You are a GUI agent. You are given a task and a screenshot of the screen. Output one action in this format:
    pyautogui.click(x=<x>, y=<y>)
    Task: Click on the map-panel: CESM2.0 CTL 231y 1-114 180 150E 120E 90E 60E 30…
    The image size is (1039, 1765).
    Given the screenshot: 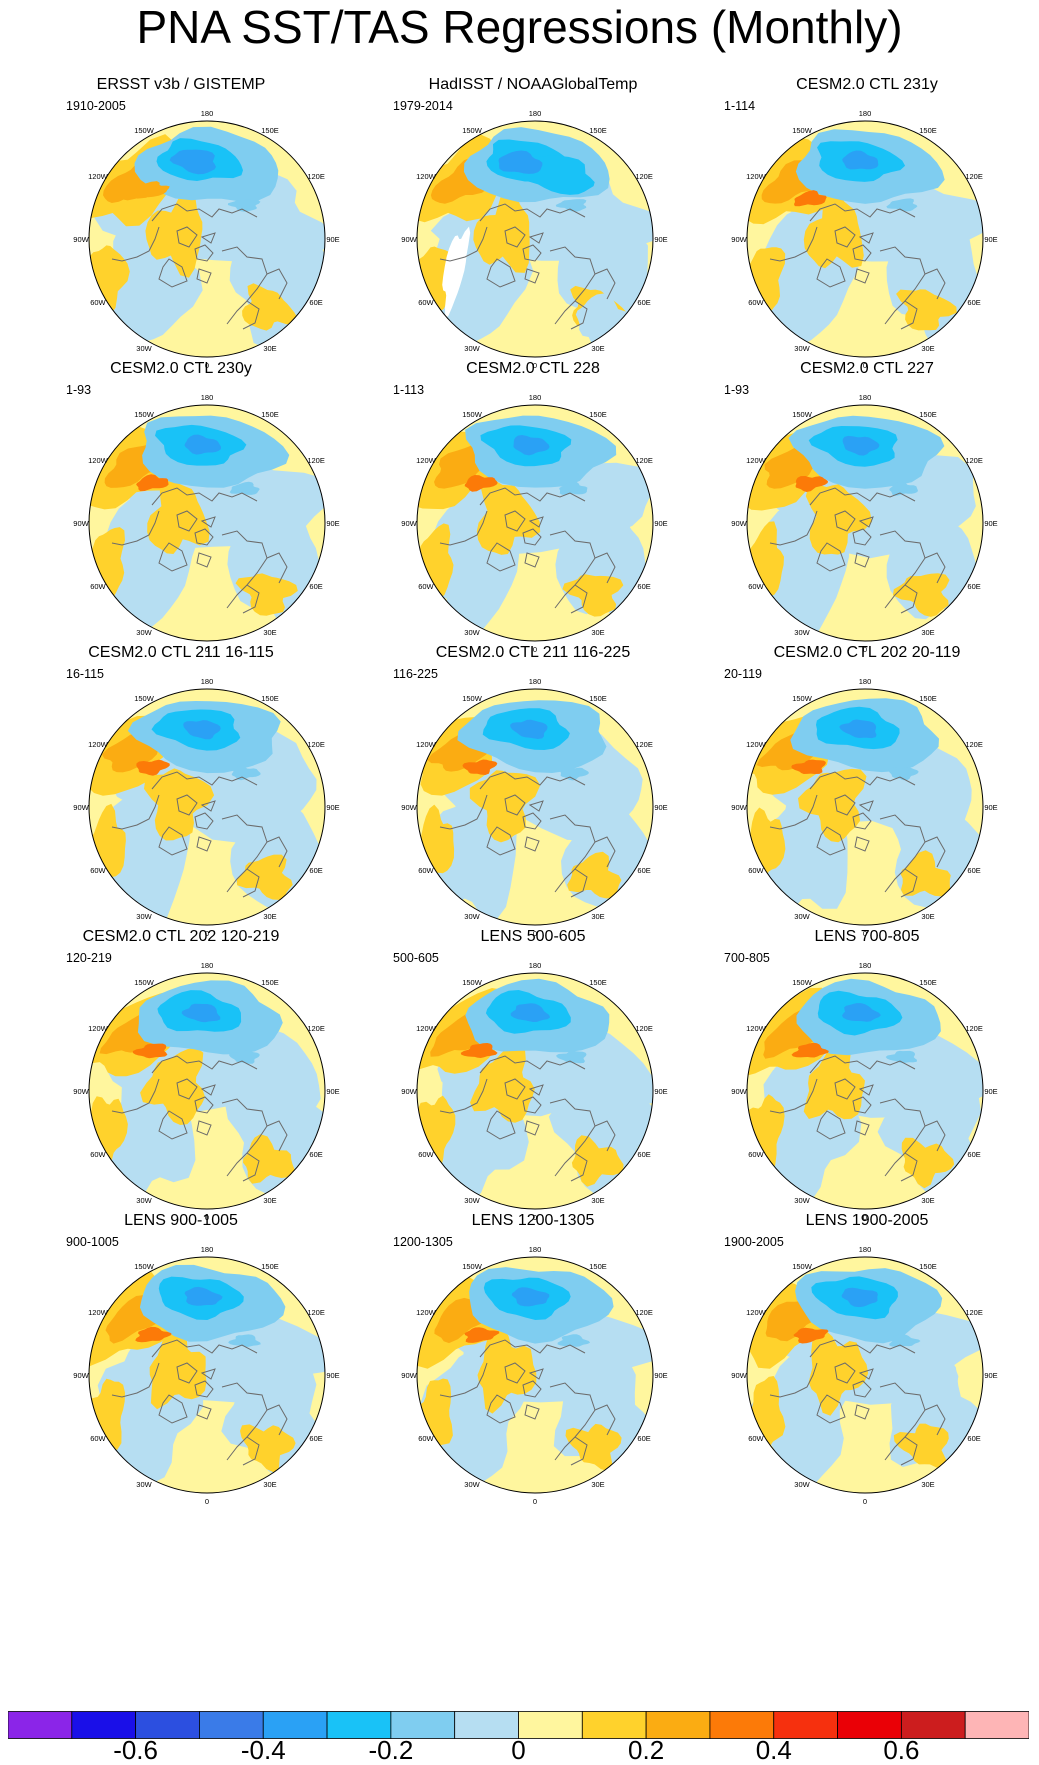 What is the action you would take?
    pyautogui.click(x=865, y=227)
    